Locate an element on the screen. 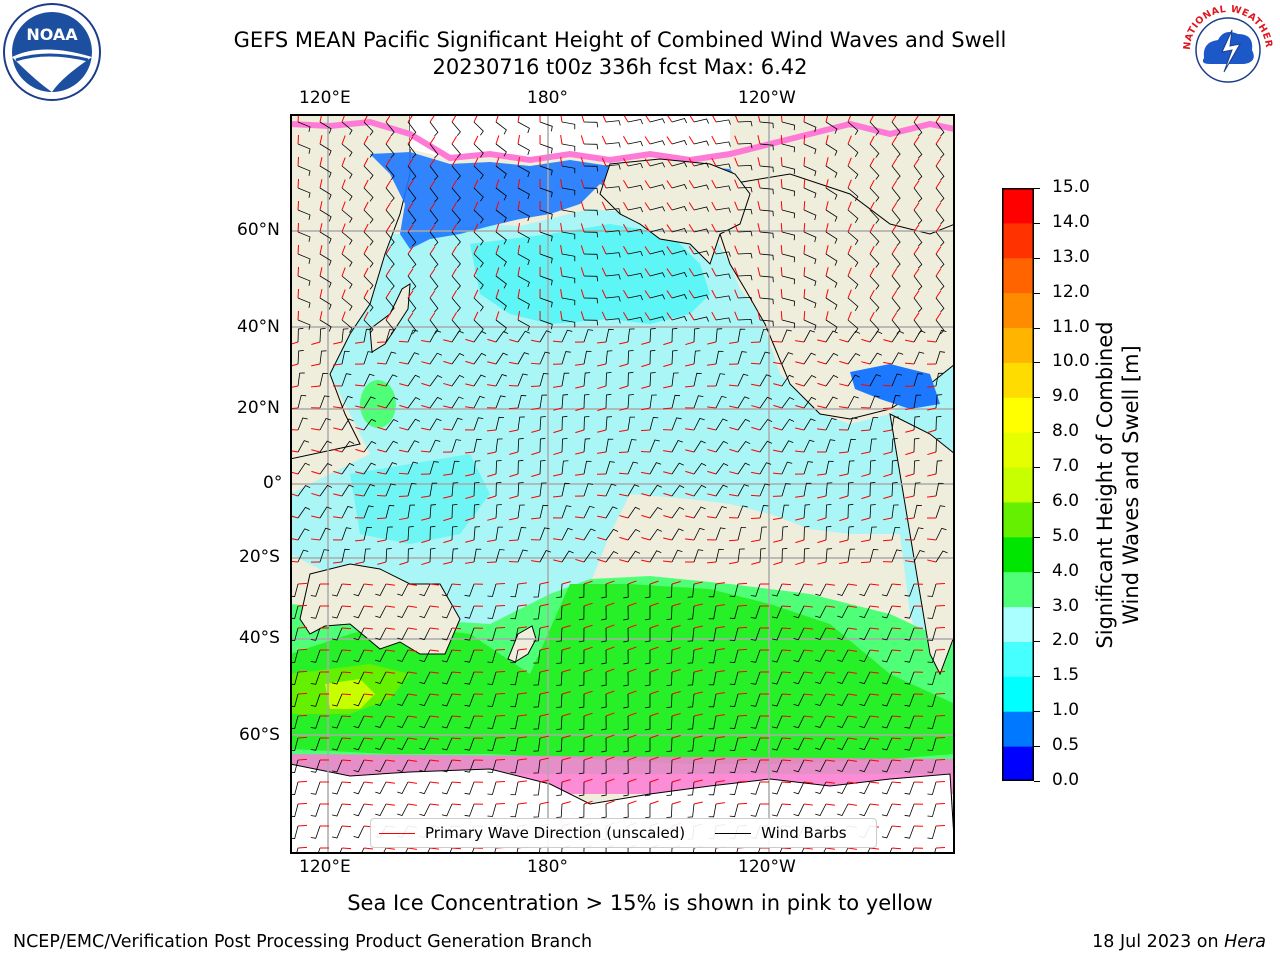 Image resolution: width=1280 pixels, height=960 pixels. colorbar-tick-label: 2.0 is located at coordinates (1066, 640).